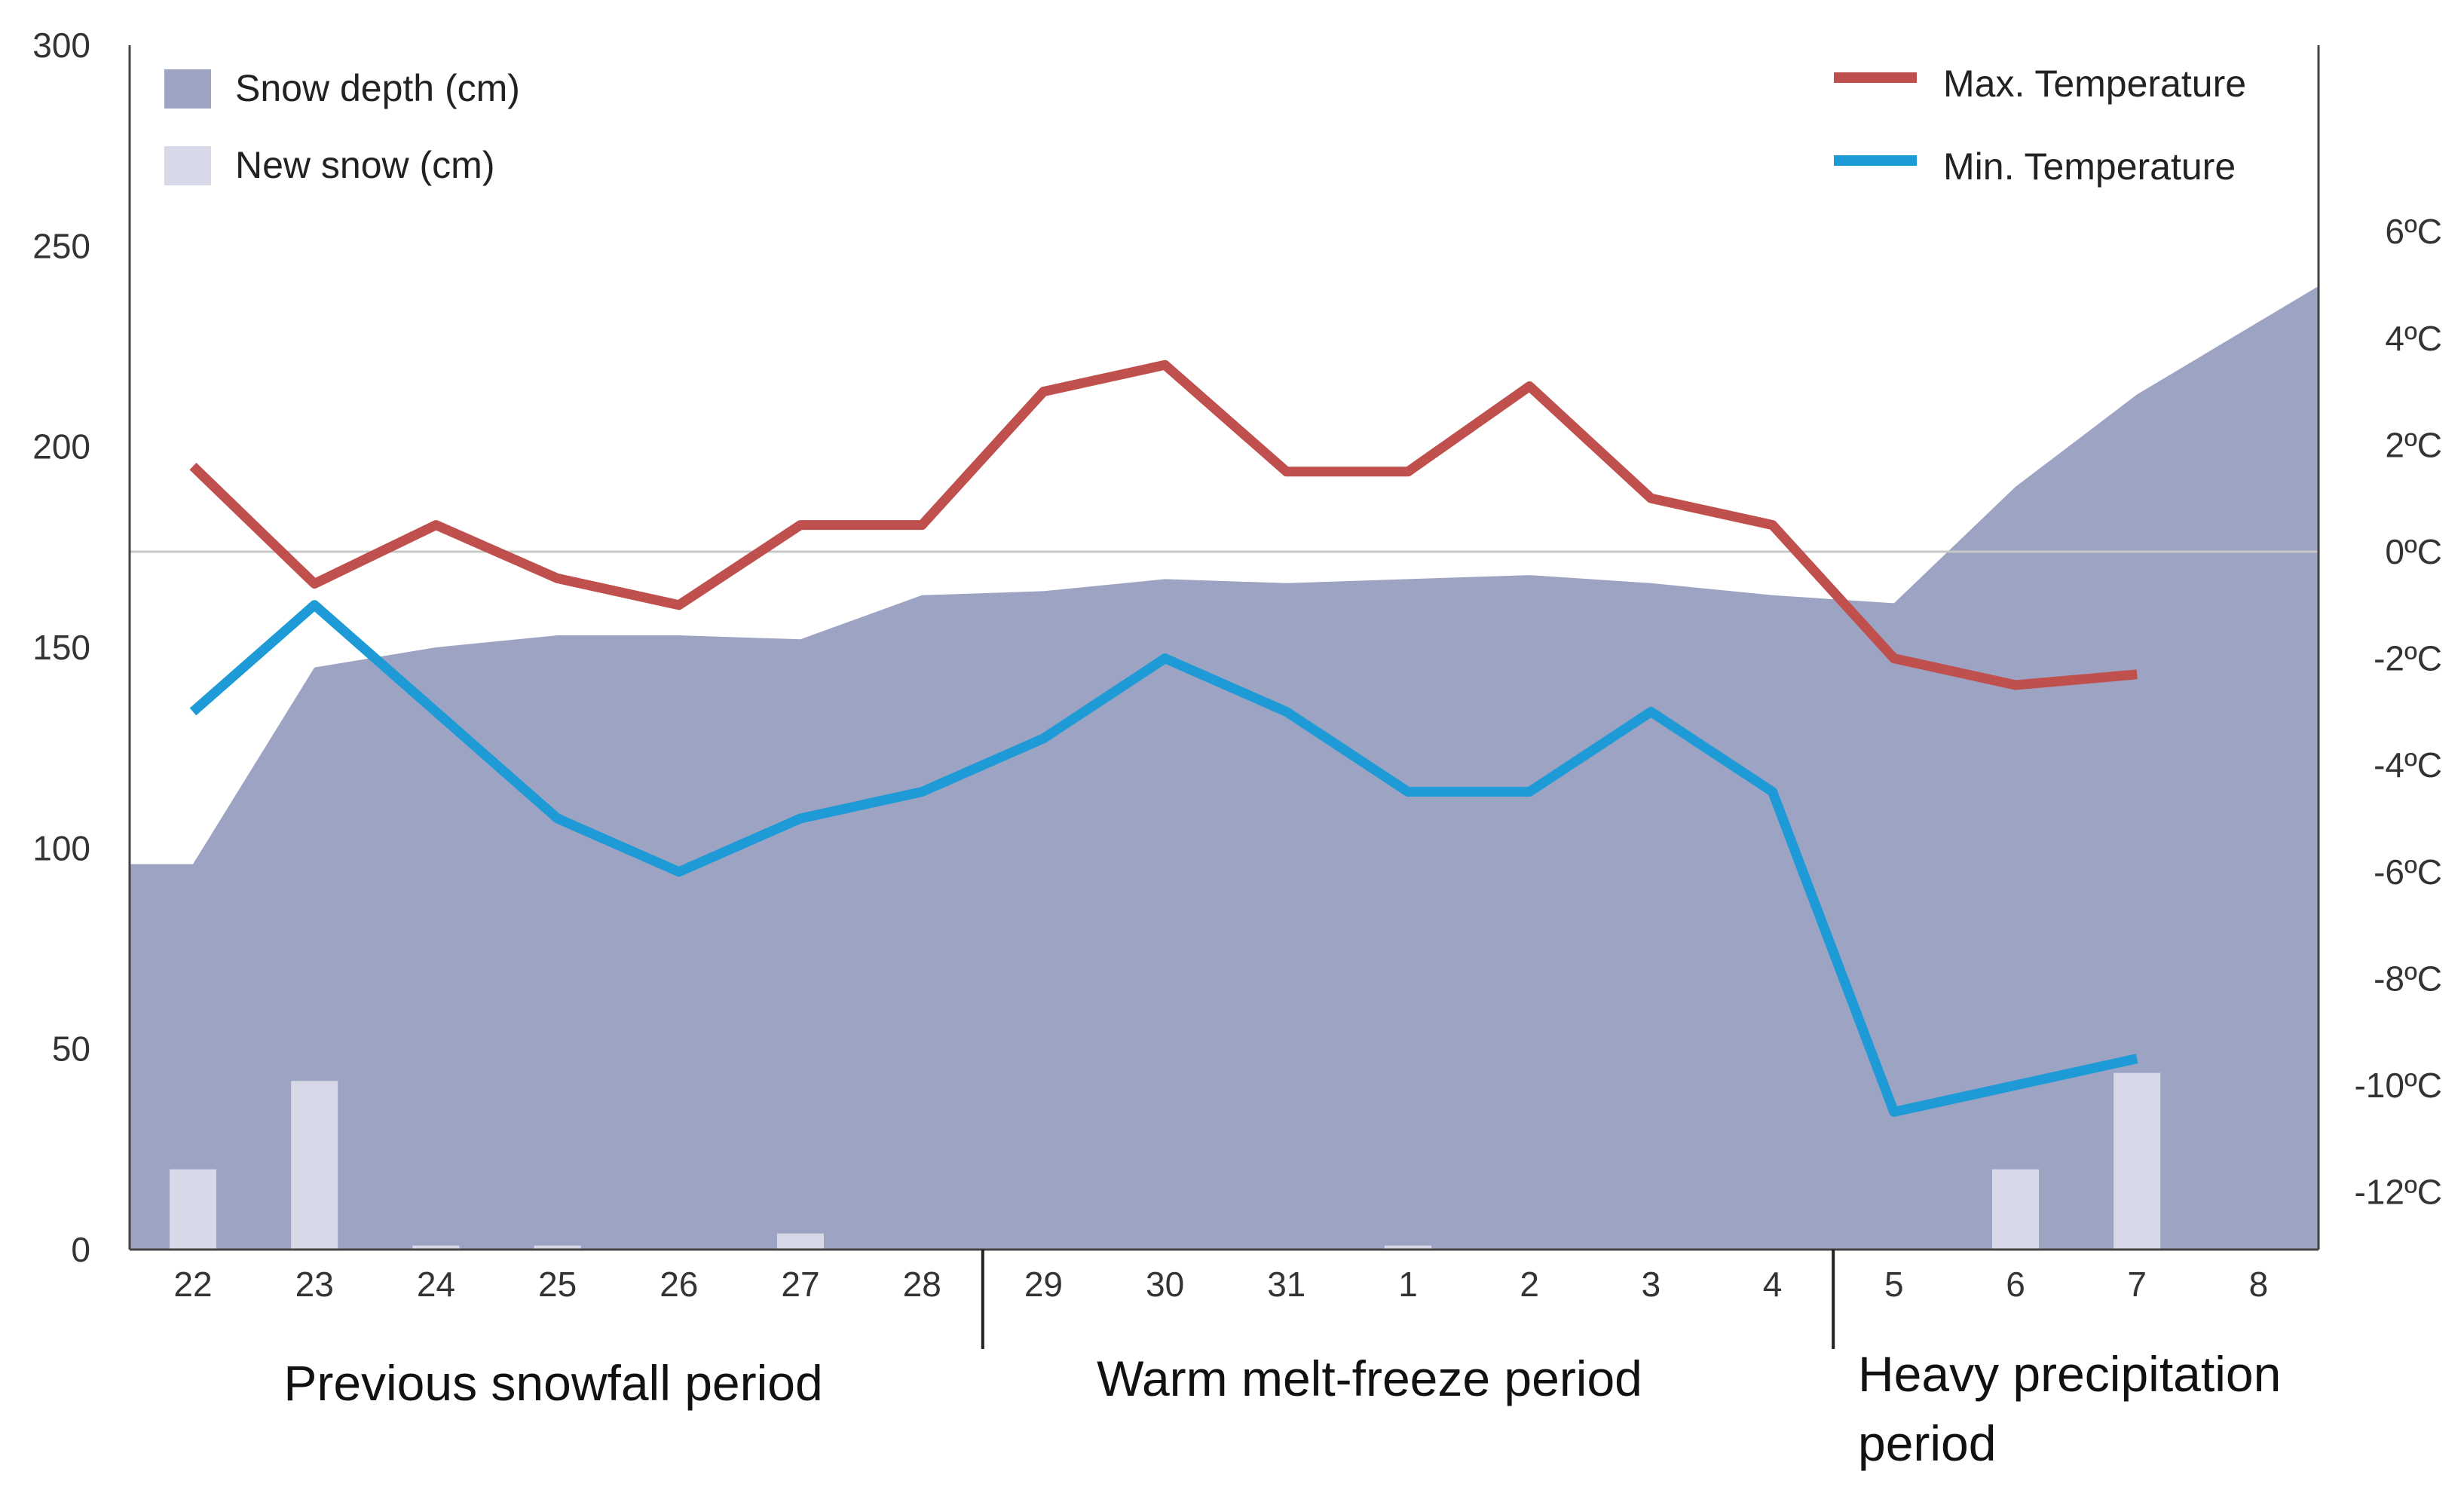 The width and height of the screenshot is (2464, 1496). Describe the element at coordinates (192, 1284) in the screenshot. I see `x-tick-label: 22` at that location.